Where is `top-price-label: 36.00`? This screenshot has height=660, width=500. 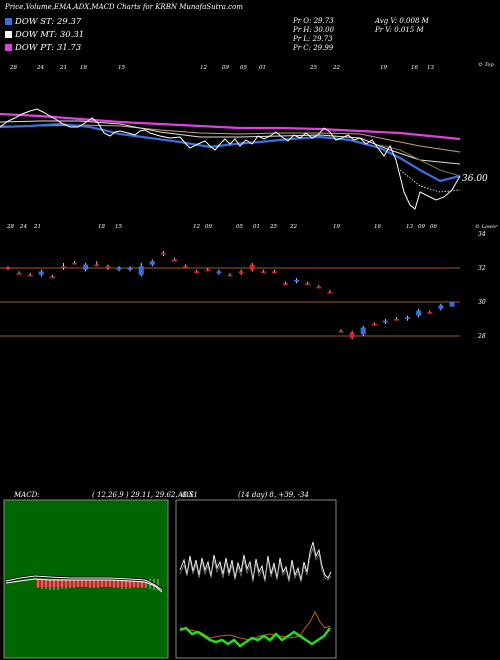 top-price-label: 36.00 is located at coordinates (475, 179).